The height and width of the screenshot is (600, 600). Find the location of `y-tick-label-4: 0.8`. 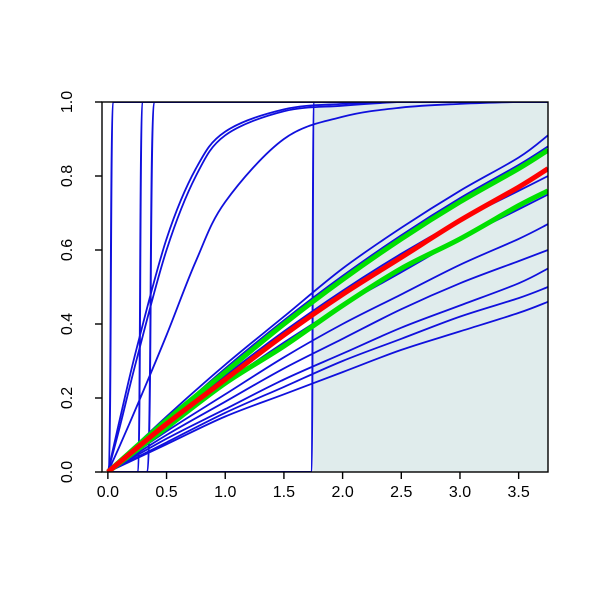

y-tick-label-4: 0.8 is located at coordinates (67, 176).